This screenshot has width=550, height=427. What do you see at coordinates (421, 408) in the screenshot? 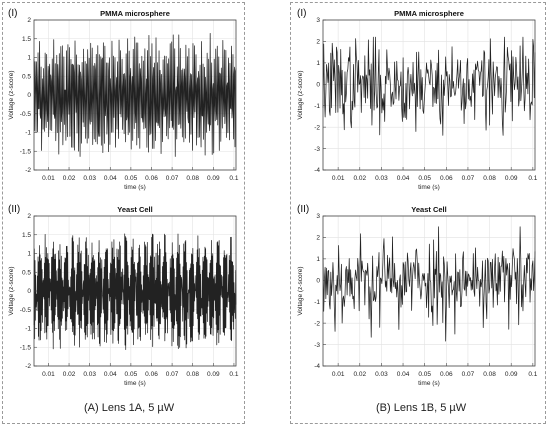
I see `right-figure-caption: (B) Lens 1B, 5 µW` at bounding box center [421, 408].